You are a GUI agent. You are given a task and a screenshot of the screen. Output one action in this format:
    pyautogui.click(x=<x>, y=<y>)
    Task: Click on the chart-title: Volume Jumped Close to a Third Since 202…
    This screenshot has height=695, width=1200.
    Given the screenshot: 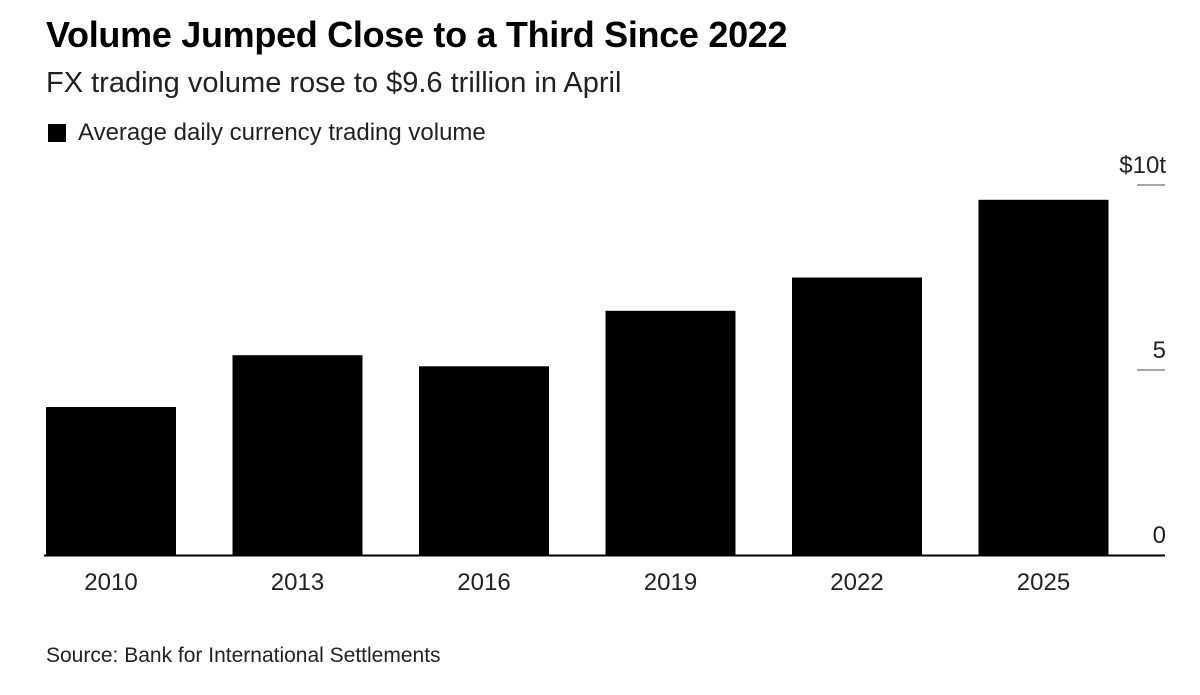 What is the action you would take?
    pyautogui.click(x=417, y=34)
    